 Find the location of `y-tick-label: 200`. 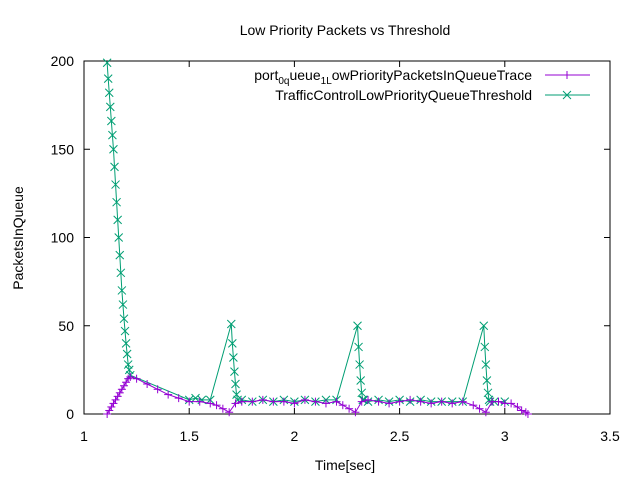

y-tick-label: 200 is located at coordinates (63, 61).